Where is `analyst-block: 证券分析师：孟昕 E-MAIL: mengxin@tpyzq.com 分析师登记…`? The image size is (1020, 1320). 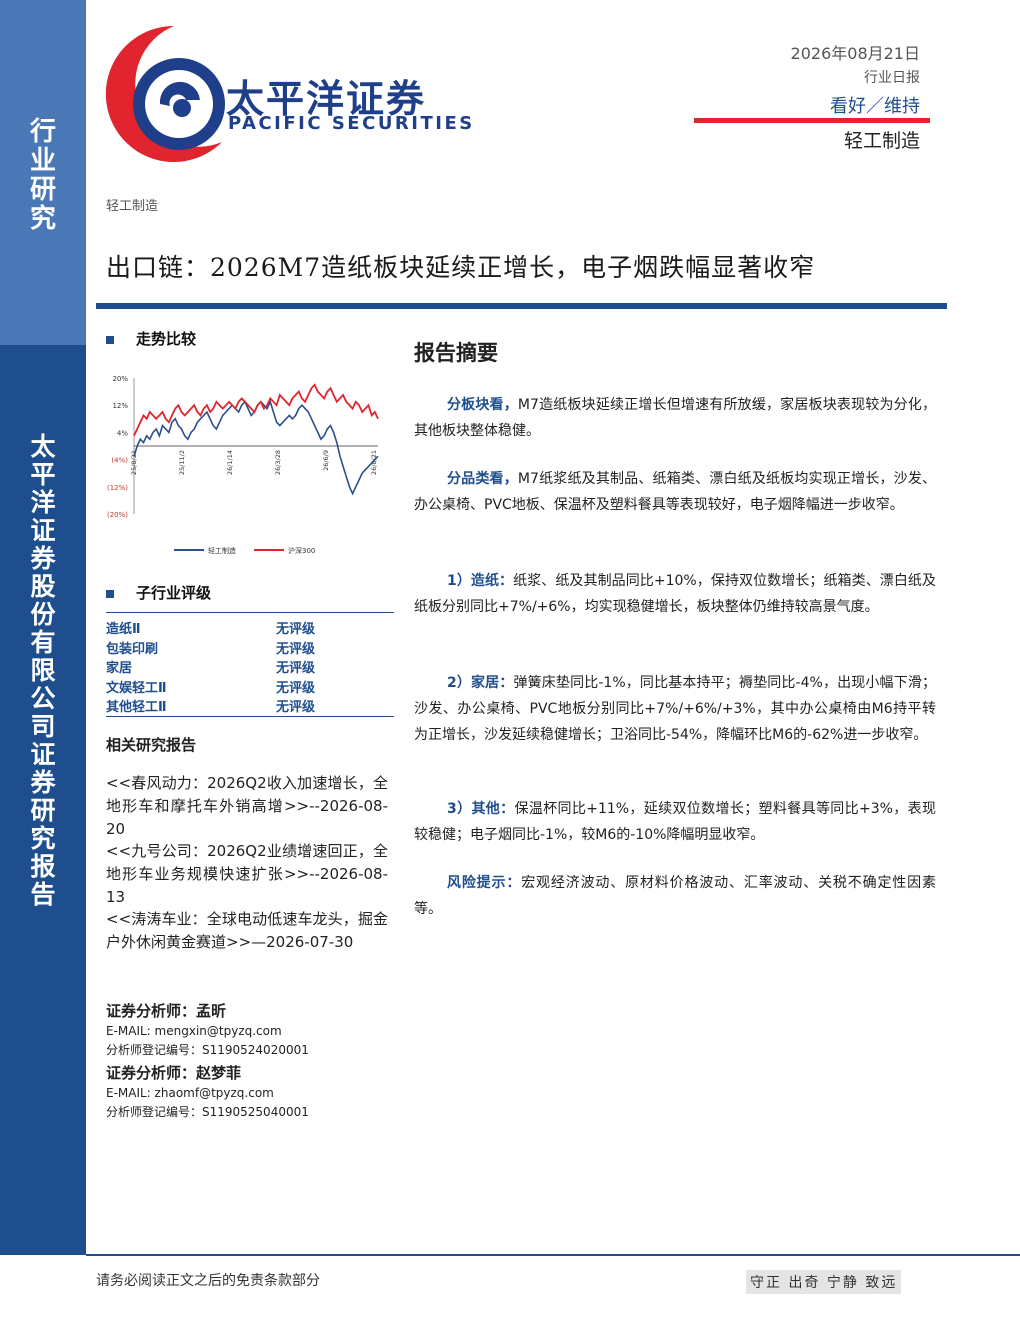
analyst-block: 证券分析师：孟昕 E-MAIL: mengxin@tpyzq.com 分析师登记… is located at coordinates (207, 1031).